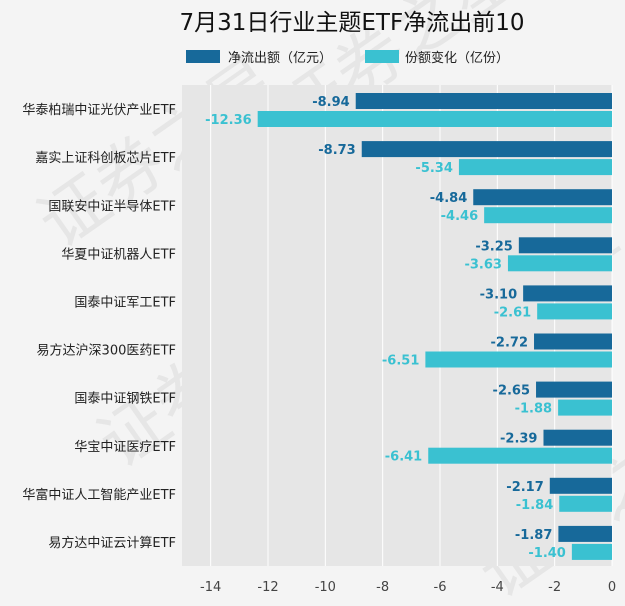 This screenshot has height=606, width=625. I want to click on value-label: -6.51, so click(400, 361).